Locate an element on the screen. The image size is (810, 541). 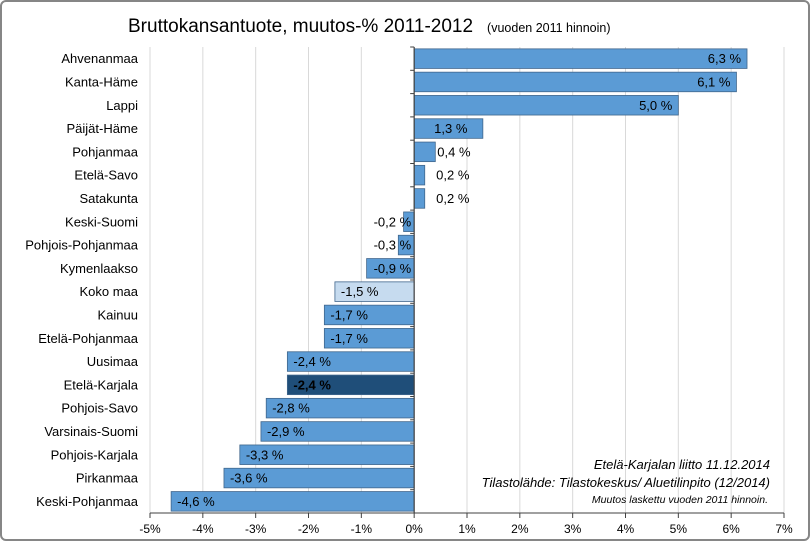
x-tick-label: 6% is located at coordinates (731, 529).